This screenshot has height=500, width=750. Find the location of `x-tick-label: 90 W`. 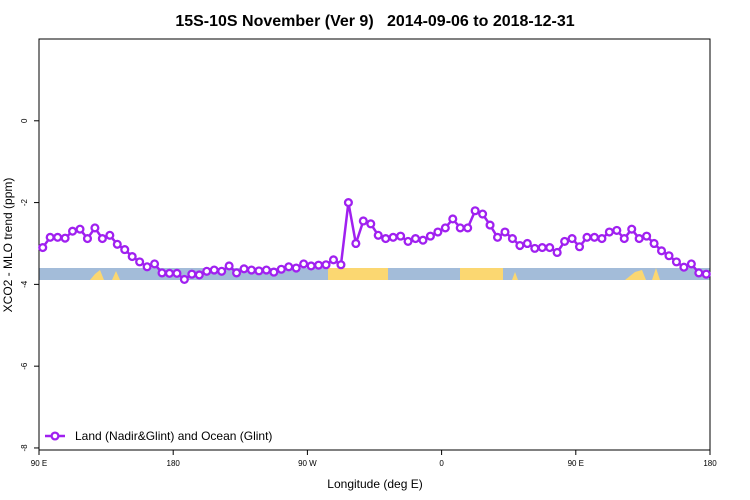

x-tick-label: 90 W is located at coordinates (307, 463).